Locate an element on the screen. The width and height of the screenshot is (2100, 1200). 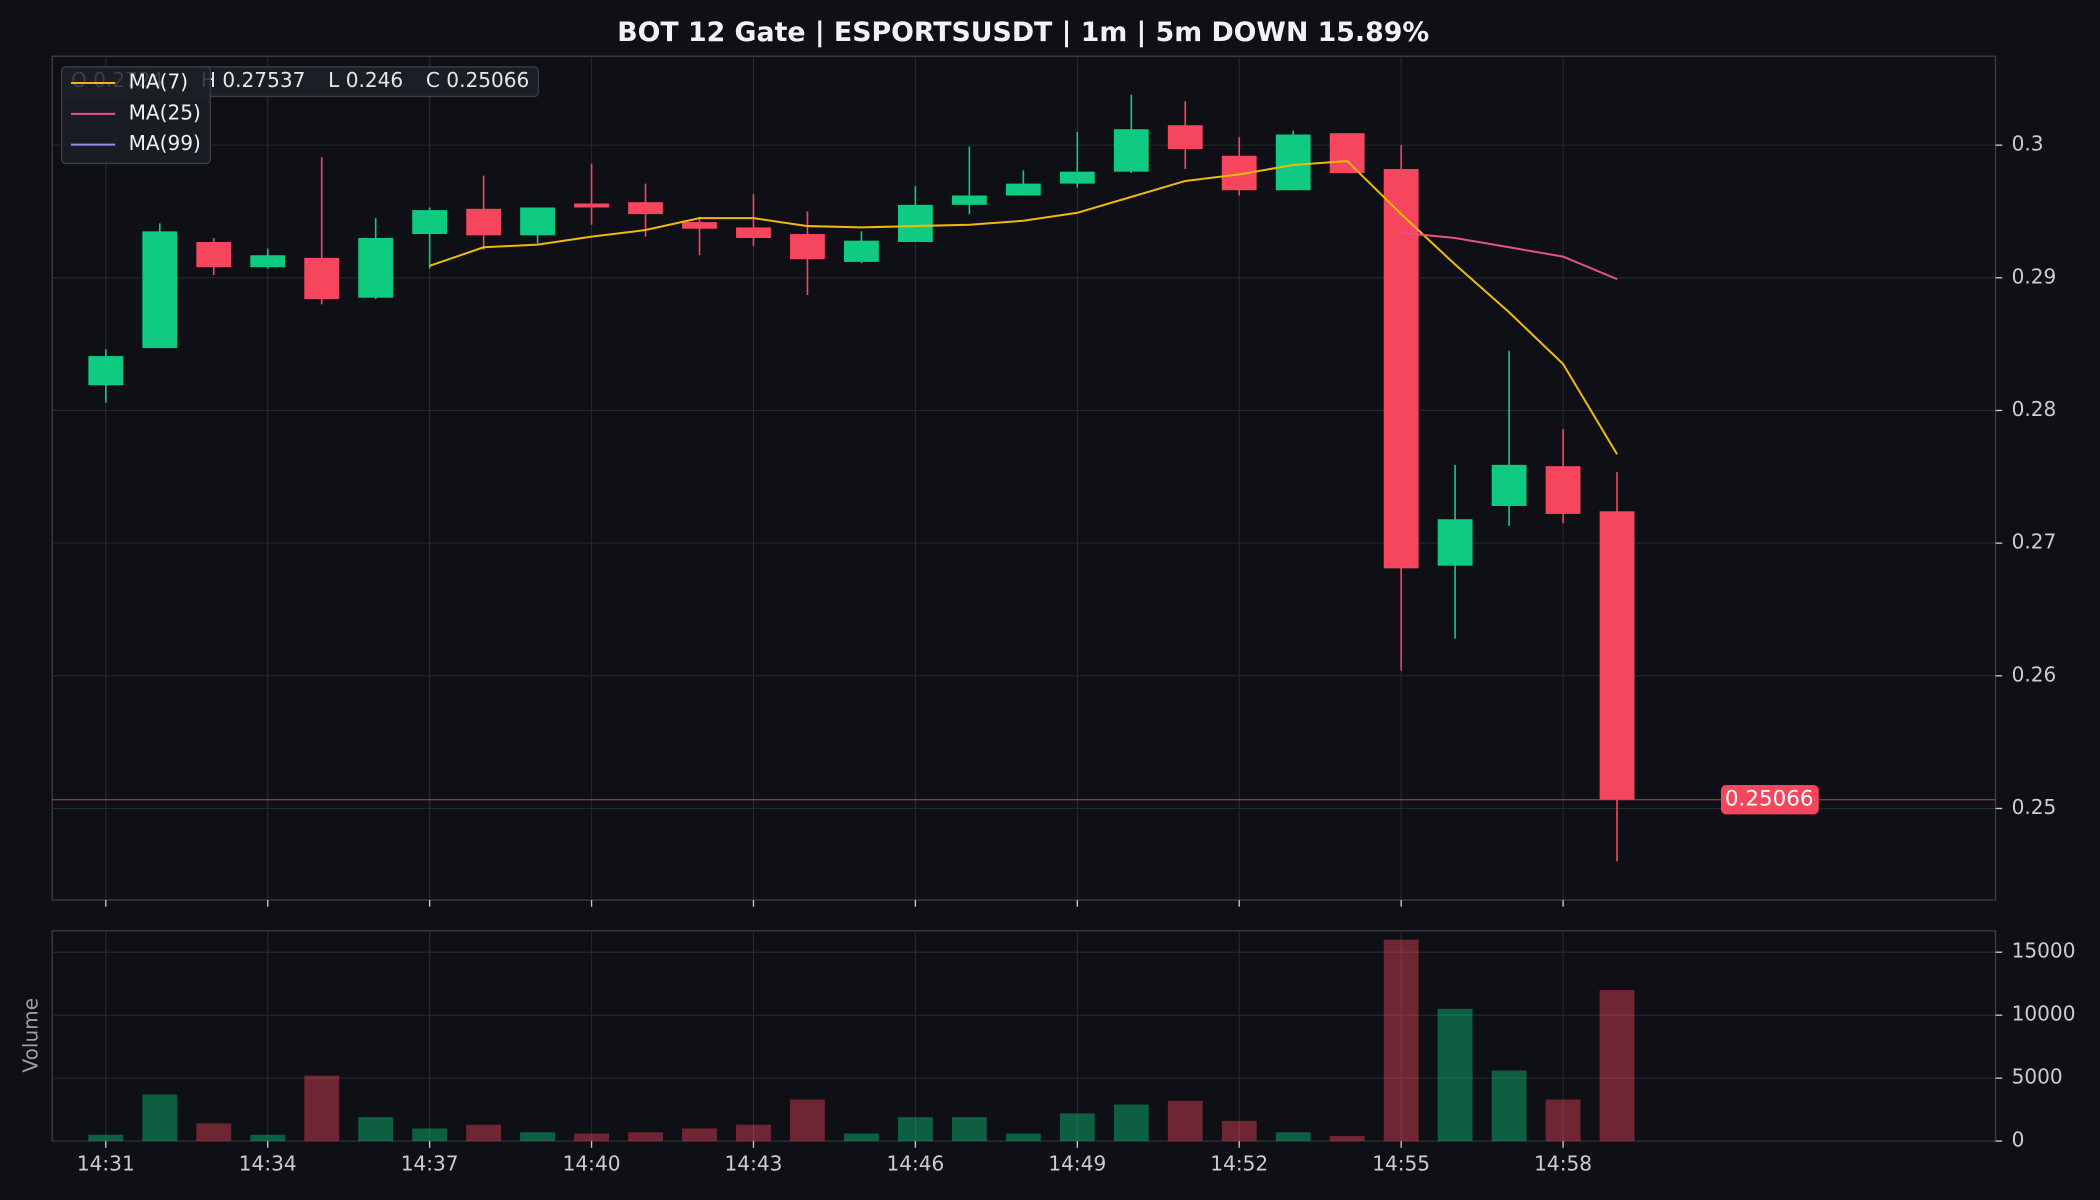
y-tick-label: 15000 is located at coordinates (2044, 951).